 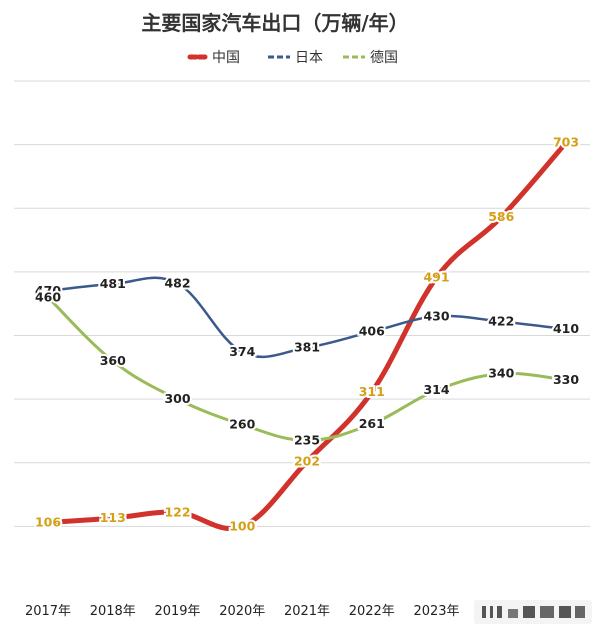 I want to click on data-label-germany: 340, so click(x=501, y=373).